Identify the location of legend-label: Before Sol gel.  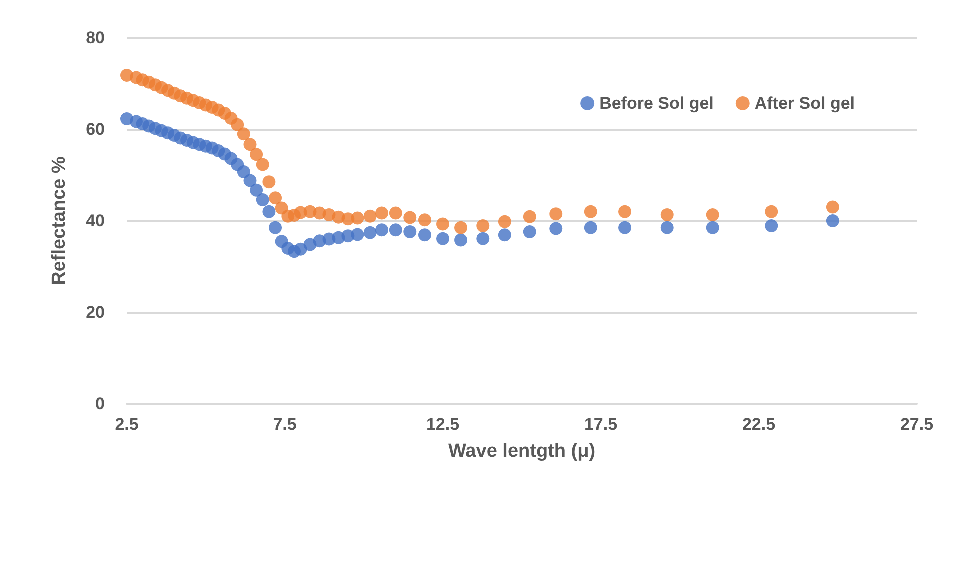
(657, 103).